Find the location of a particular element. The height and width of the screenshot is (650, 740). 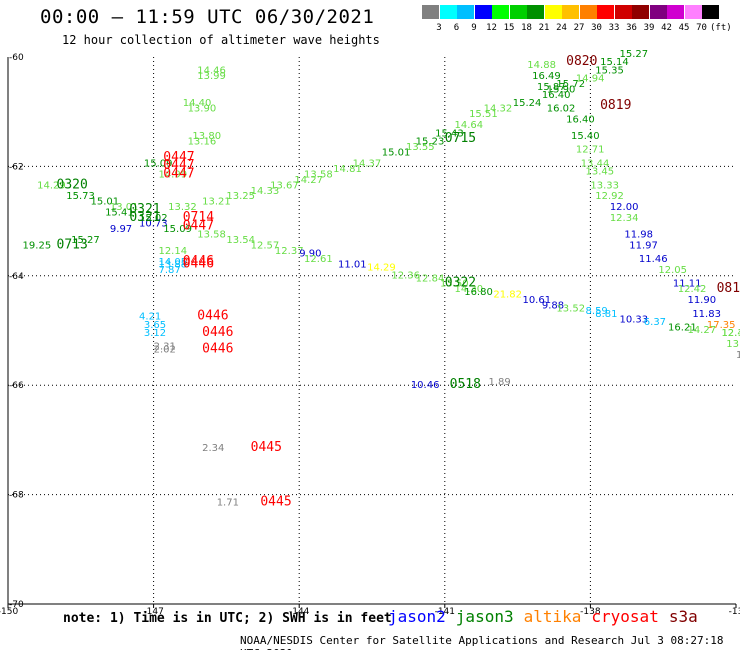

wave-height-label: 1.89 is located at coordinates (499, 382).